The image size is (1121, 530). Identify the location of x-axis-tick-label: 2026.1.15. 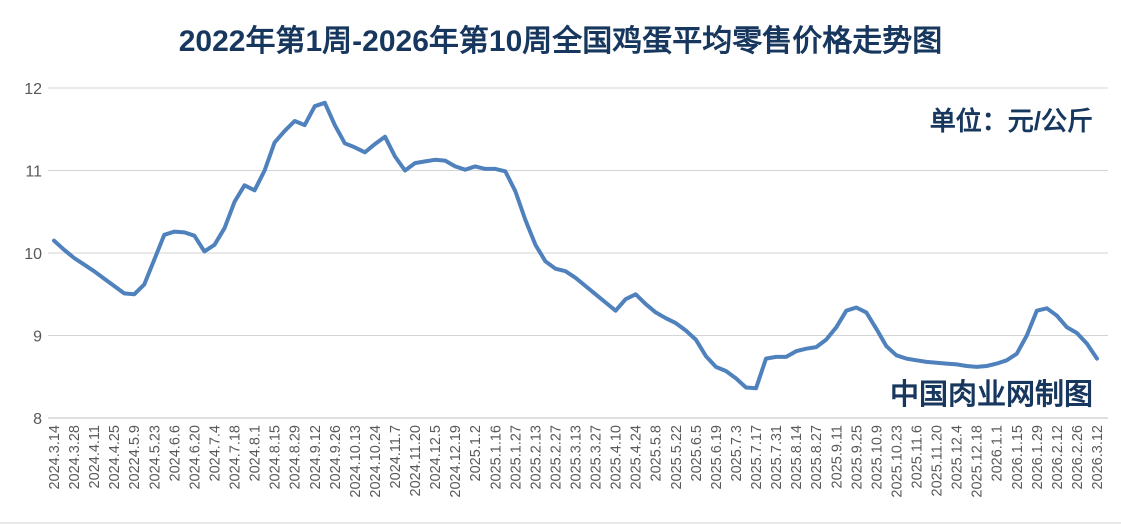
(1018, 457).